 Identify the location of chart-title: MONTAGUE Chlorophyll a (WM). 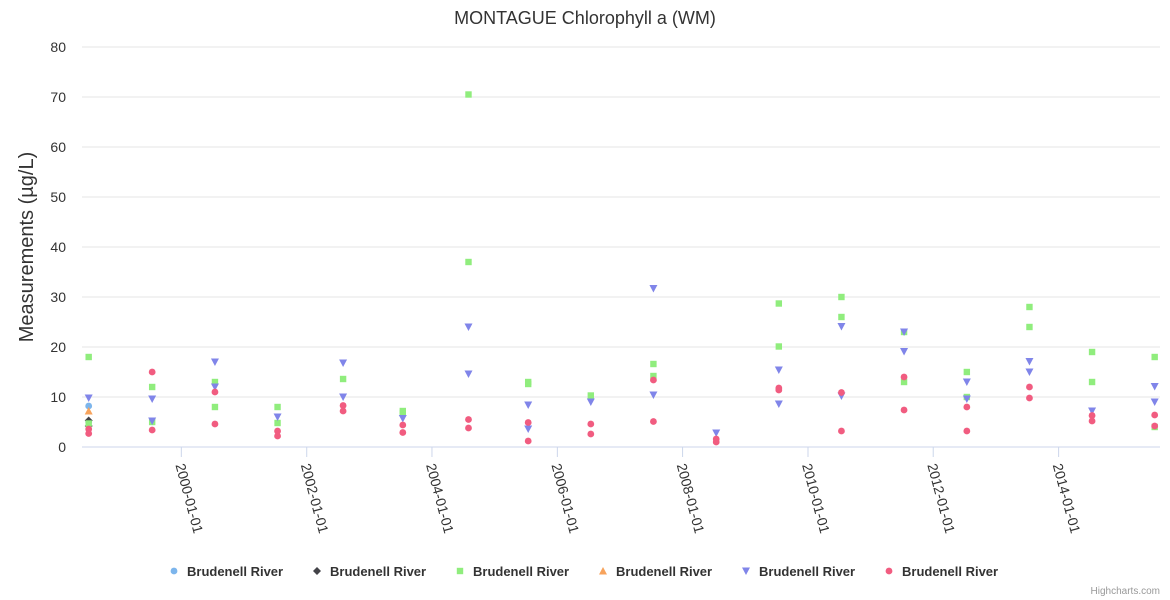
(585, 18).